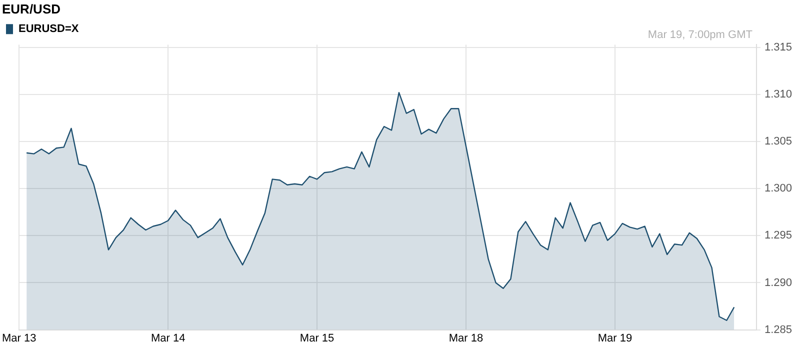  Describe the element at coordinates (778, 142) in the screenshot. I see `y-tick-label: 1.305` at that location.